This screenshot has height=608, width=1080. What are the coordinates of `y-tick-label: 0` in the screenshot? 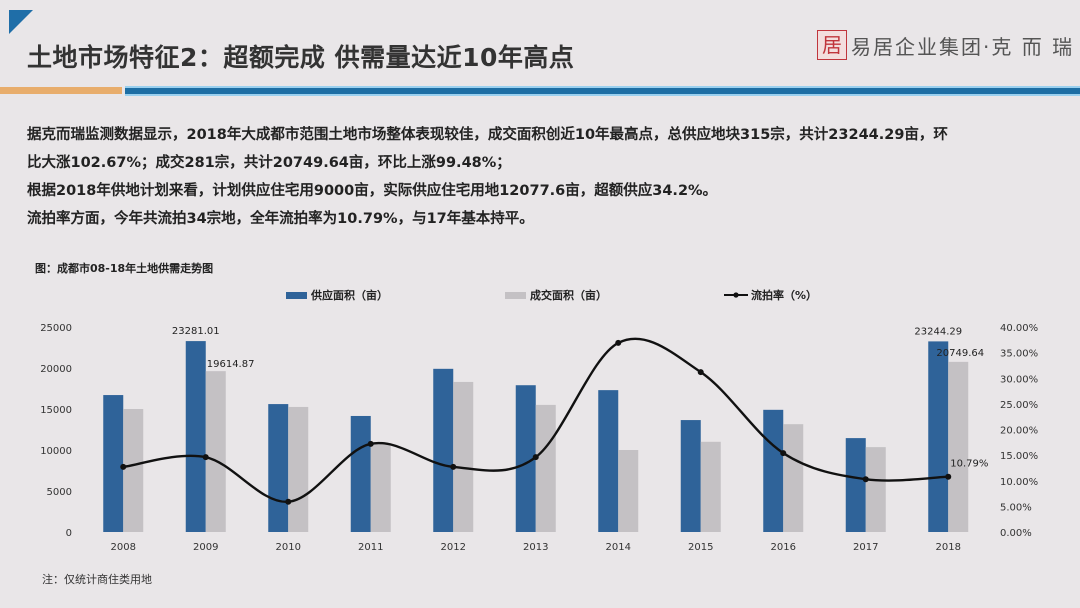 It's located at (69, 533).